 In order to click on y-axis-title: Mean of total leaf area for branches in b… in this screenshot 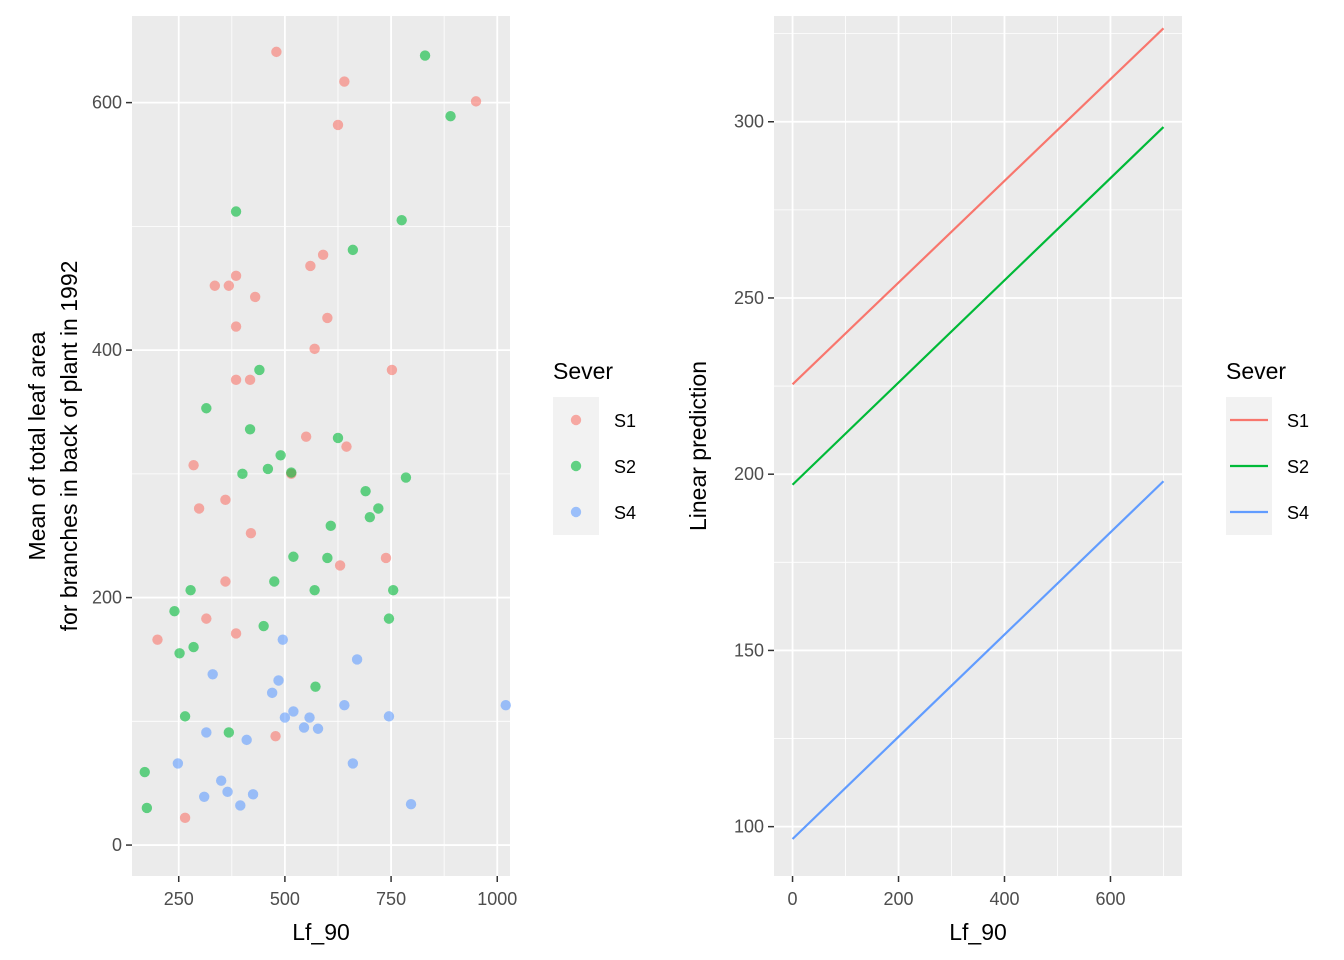, I will do `click(53, 446)`.